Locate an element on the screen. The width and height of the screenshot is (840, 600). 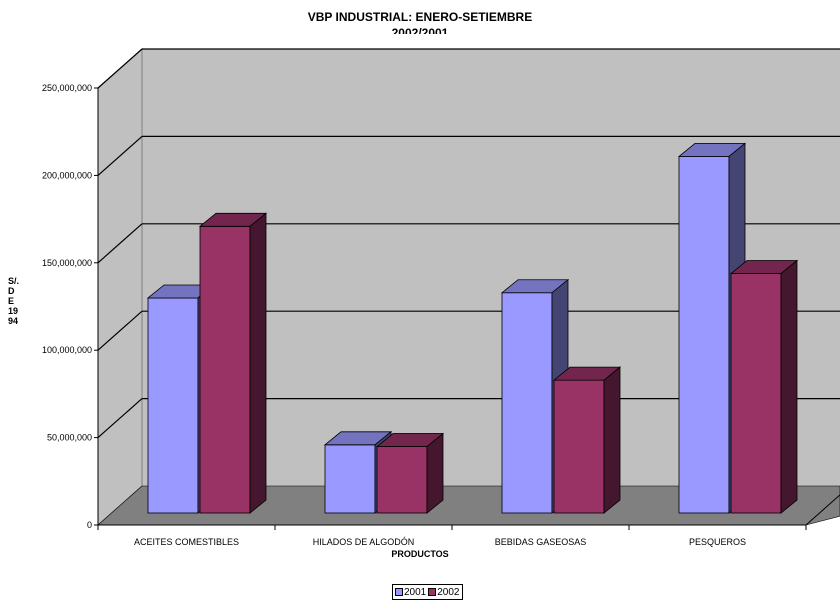
legend-label-2002: 2002 is located at coordinates (448, 592).